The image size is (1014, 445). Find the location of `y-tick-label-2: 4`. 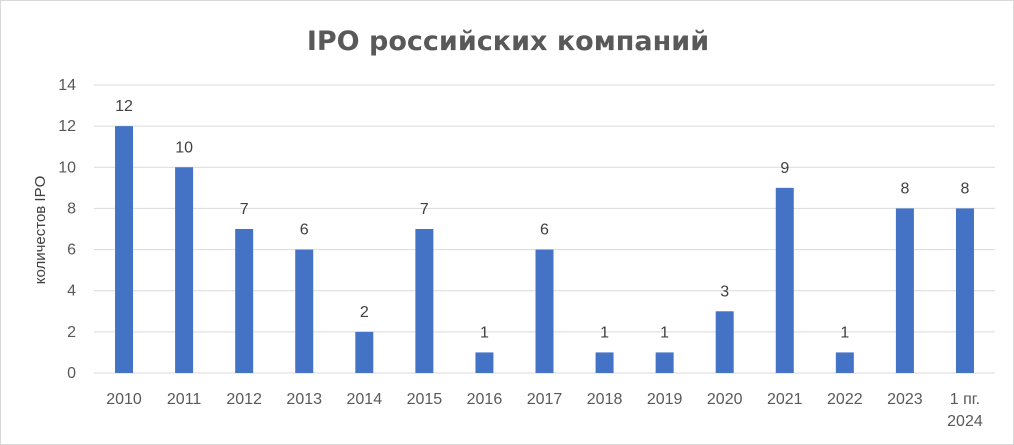

y-tick-label-2: 4 is located at coordinates (71, 291).